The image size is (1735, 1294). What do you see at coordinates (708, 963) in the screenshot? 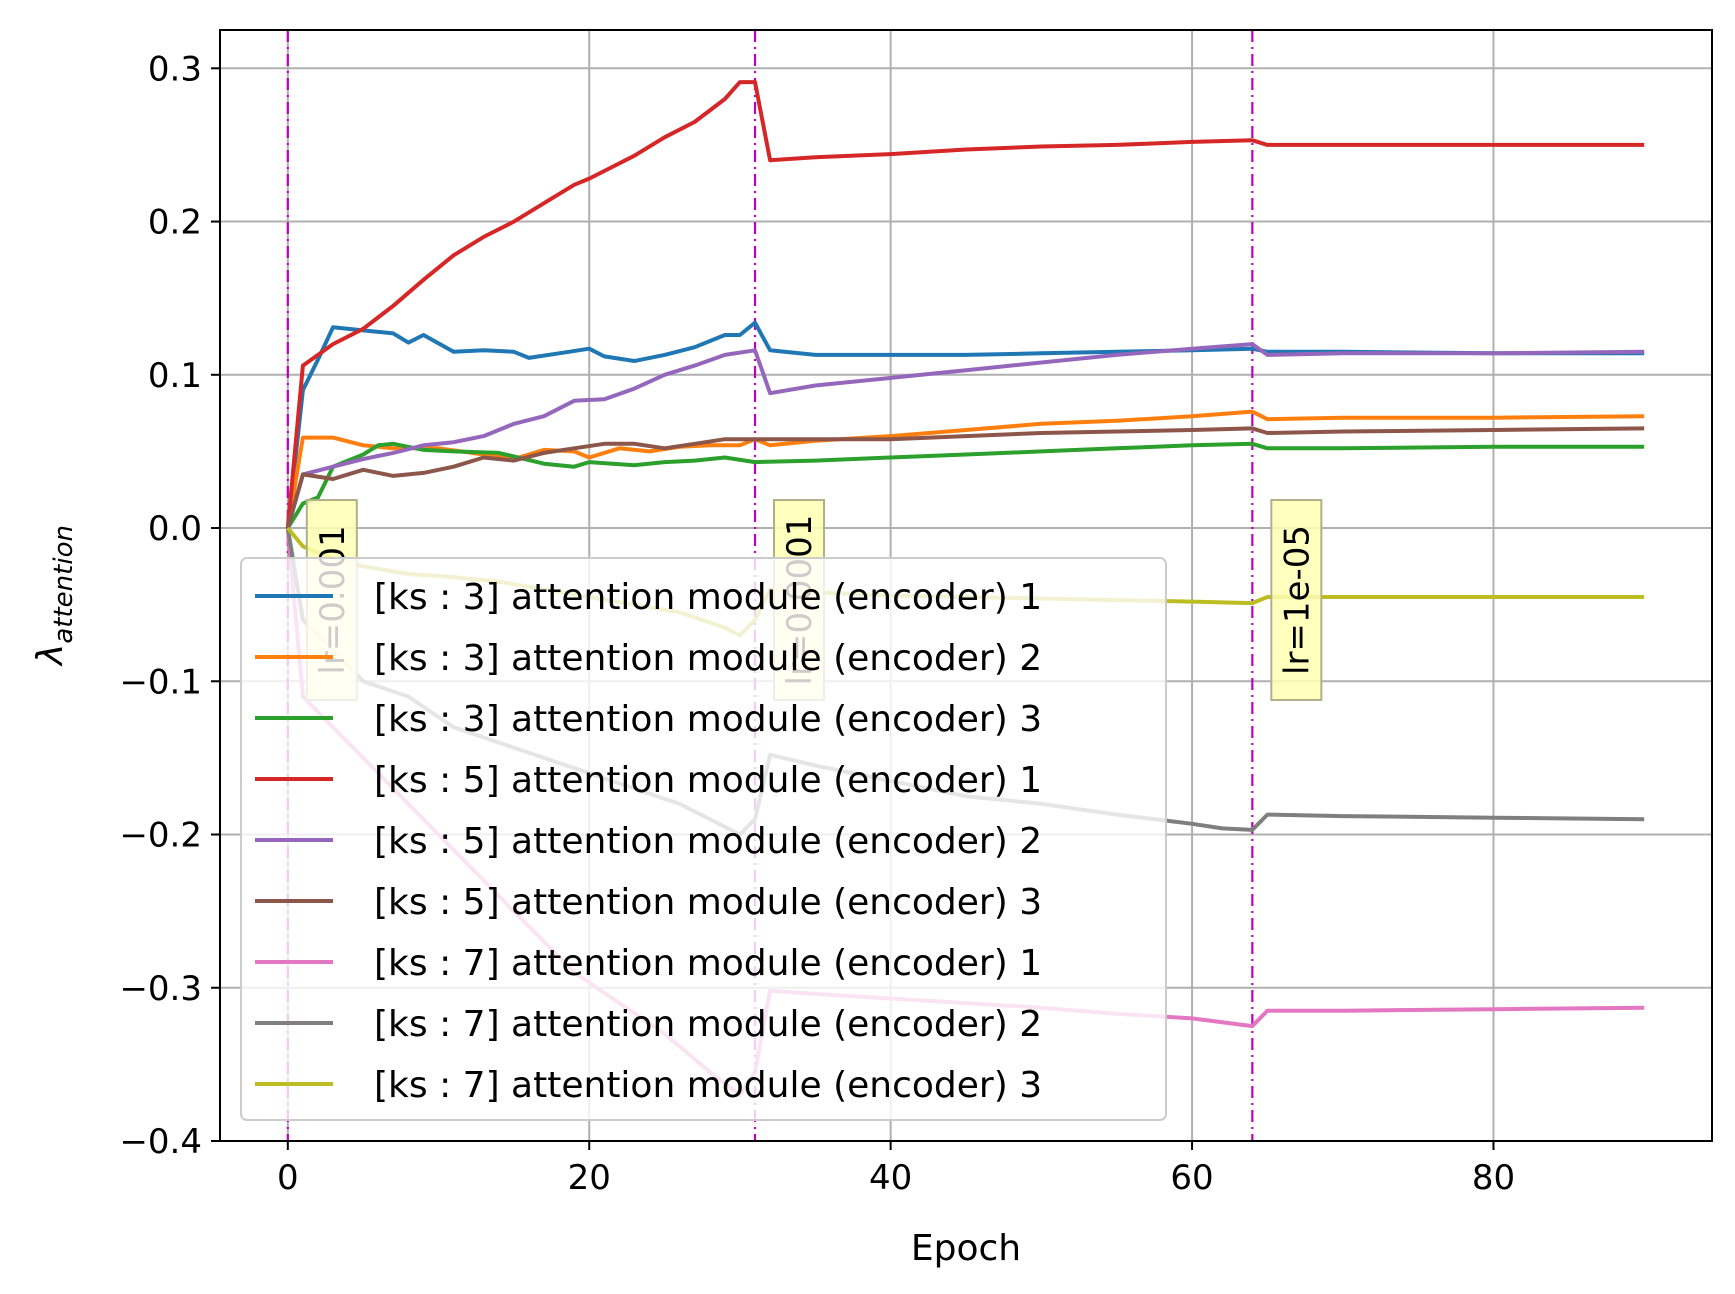
I see `legend-entry-label: [ks : 7] attention module (encoder) 1` at bounding box center [708, 963].